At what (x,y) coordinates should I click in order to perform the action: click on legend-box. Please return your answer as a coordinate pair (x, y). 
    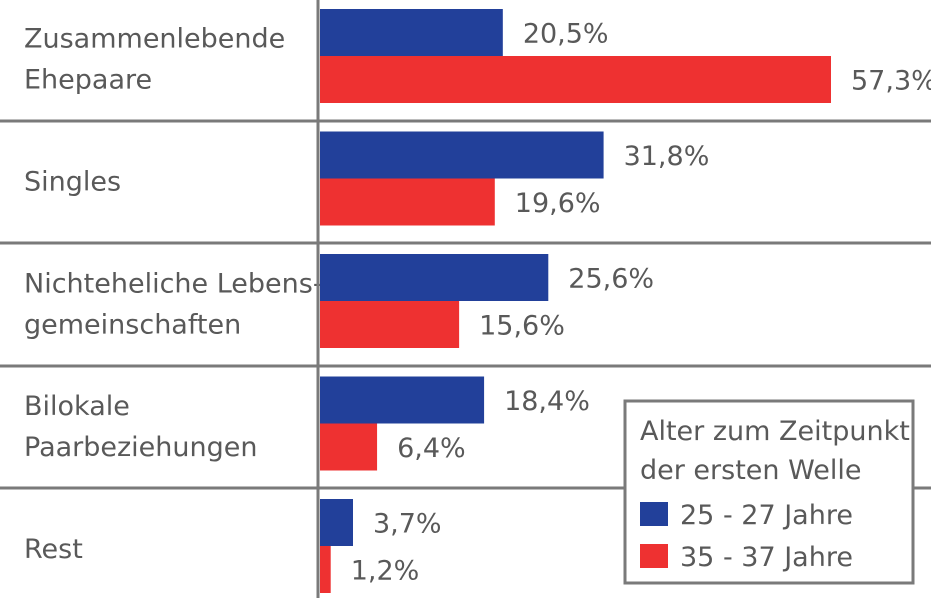
    Looking at the image, I should click on (769, 492).